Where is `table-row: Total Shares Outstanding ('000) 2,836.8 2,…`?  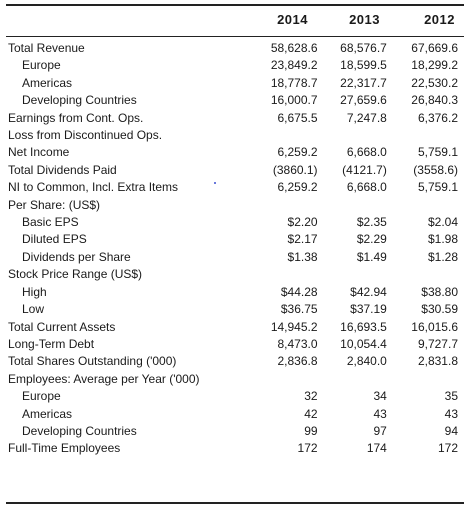 table-row: Total Shares Outstanding ('000) 2,836.8 2,… is located at coordinates (233, 361).